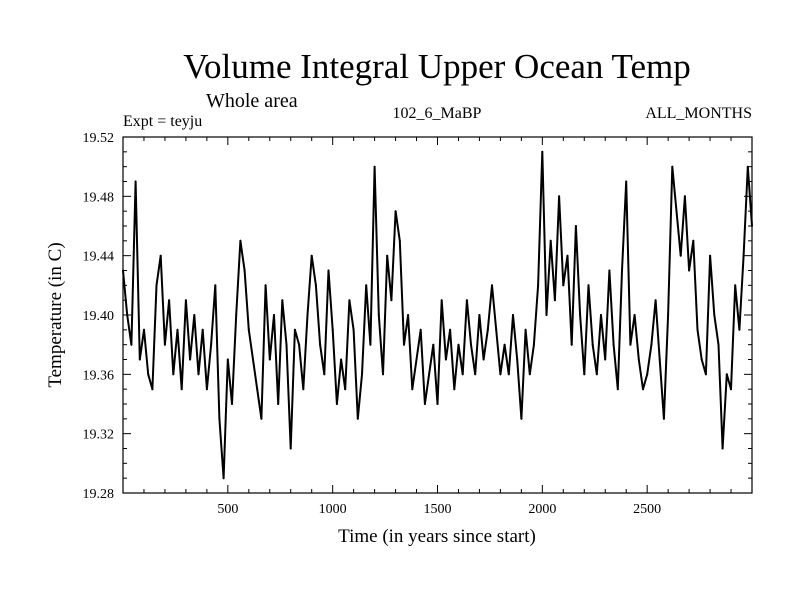 The height and width of the screenshot is (600, 800). What do you see at coordinates (99, 316) in the screenshot?
I see `y-tick-label: 19.40` at bounding box center [99, 316].